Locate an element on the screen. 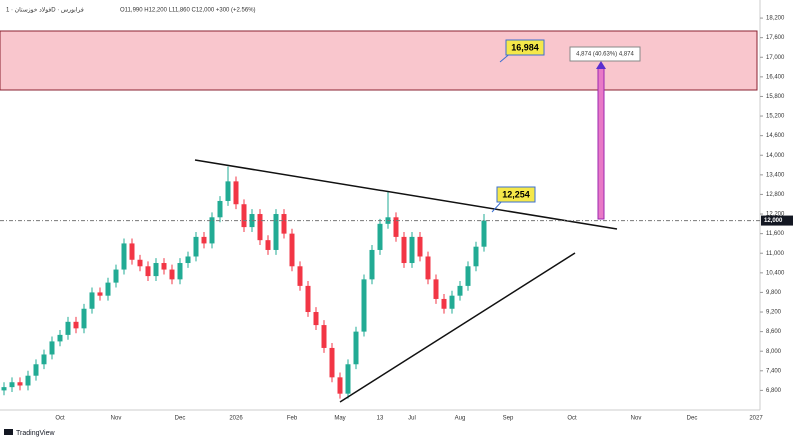  x-tick-label: Aug is located at coordinates (460, 419).